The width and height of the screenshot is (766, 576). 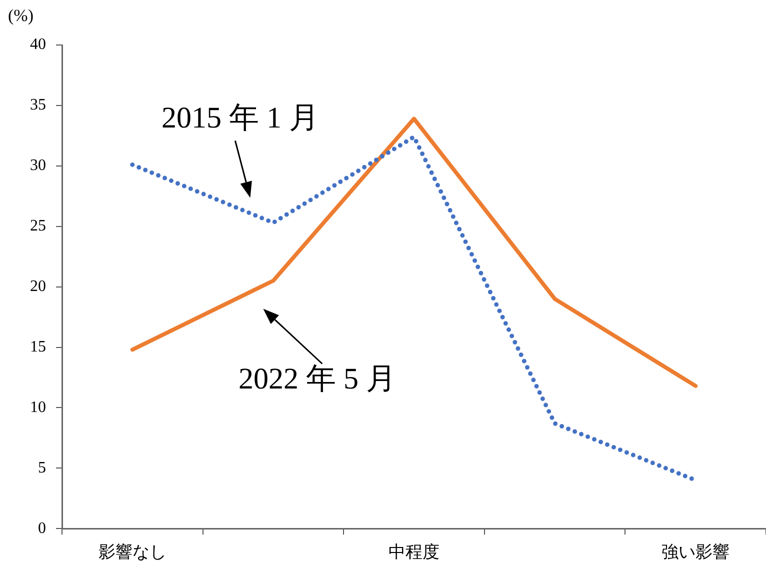 What do you see at coordinates (38, 407) in the screenshot?
I see `y-tick-label: 10` at bounding box center [38, 407].